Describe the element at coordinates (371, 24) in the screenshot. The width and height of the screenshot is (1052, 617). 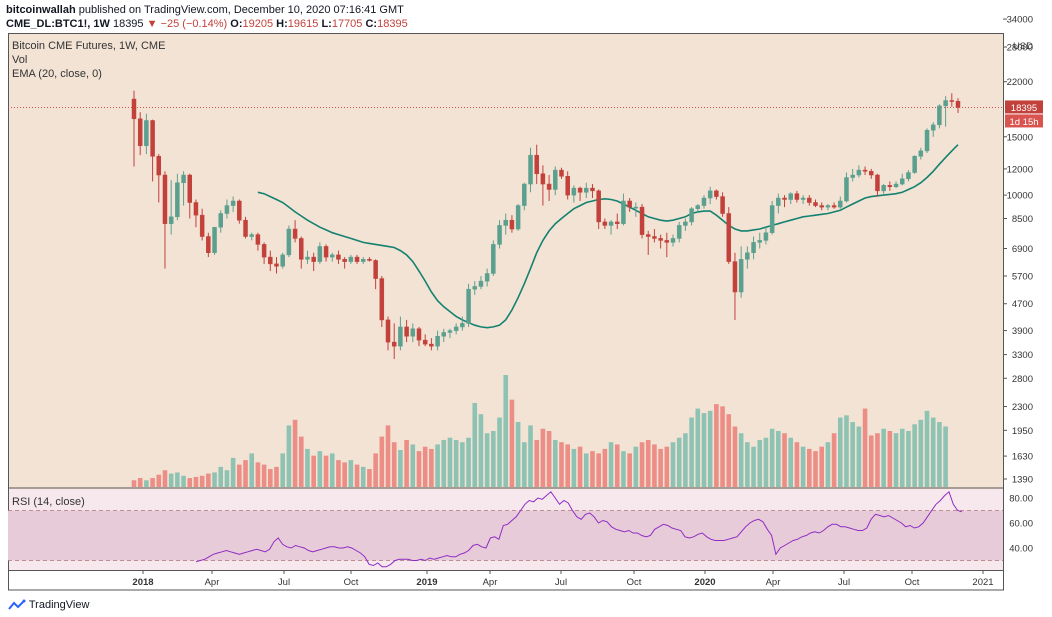
I see `close-label: C:` at that location.